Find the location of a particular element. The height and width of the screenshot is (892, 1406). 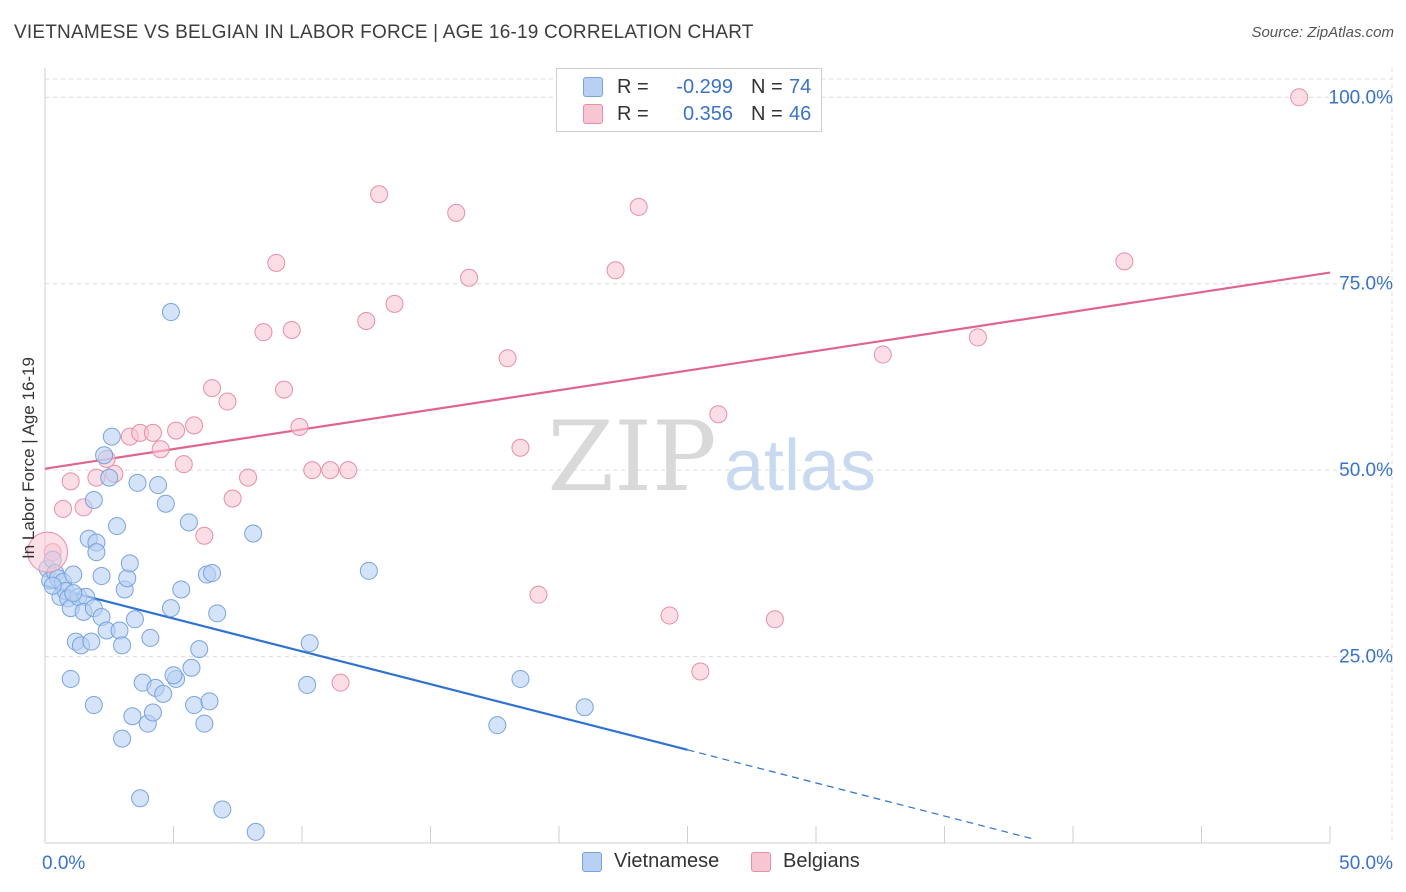

legend-row-belgians: R = 0.356 N = 46 is located at coordinates (697, 114).